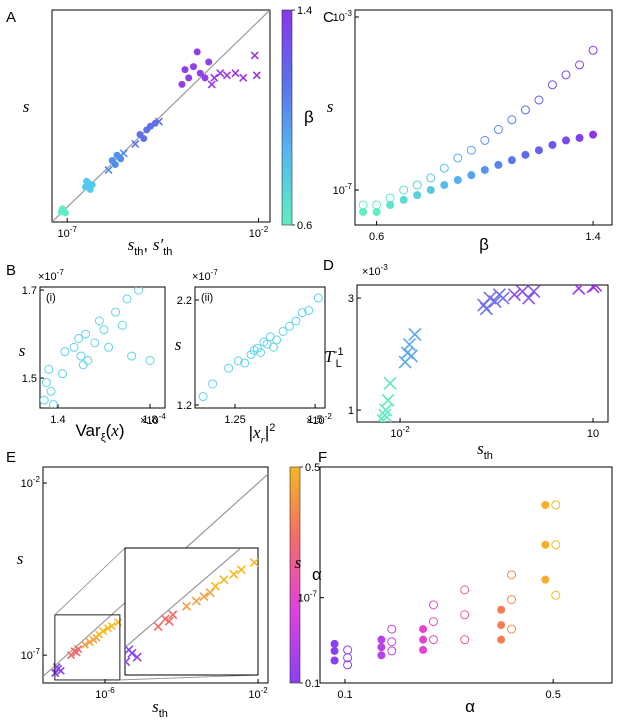  Describe the element at coordinates (484, 244) in the screenshot. I see `label-part: β` at that location.